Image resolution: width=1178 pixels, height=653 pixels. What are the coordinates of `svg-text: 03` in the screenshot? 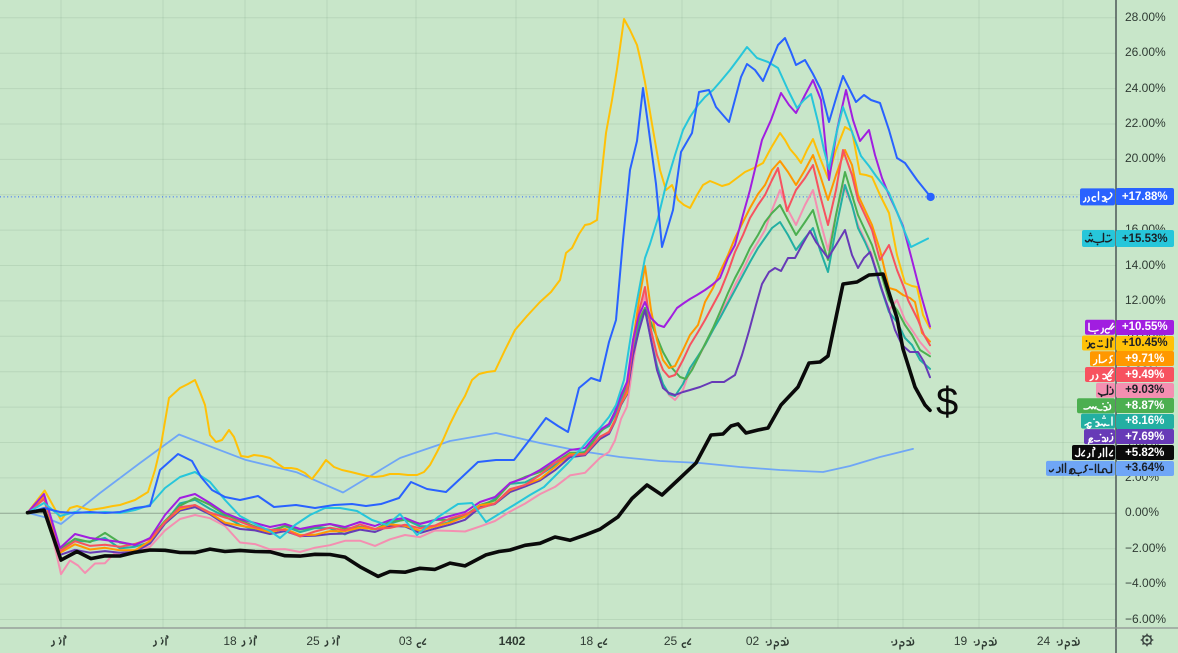 It's located at (406, 641).